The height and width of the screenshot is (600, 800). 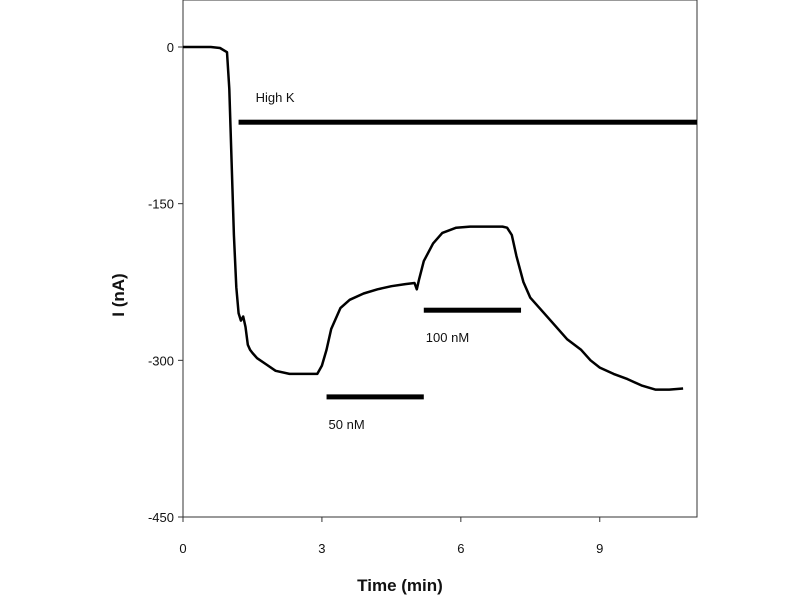 I want to click on treatment-label: 50 nM, so click(x=347, y=424).